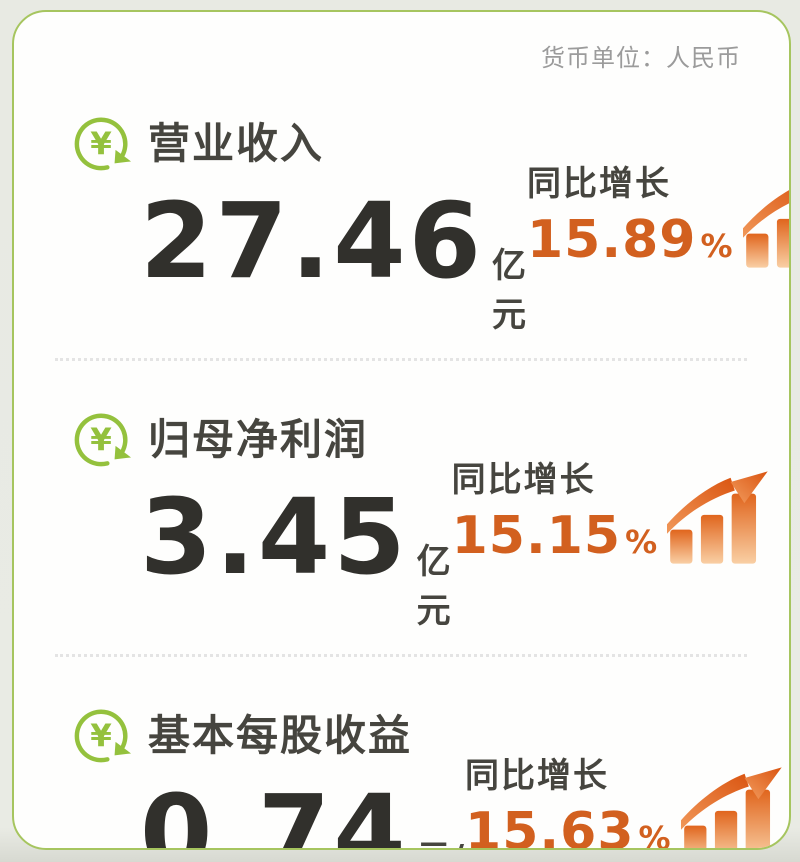 This screenshot has height=862, width=800. I want to click on growth-value-row: 15.89 %, so click(630, 240).